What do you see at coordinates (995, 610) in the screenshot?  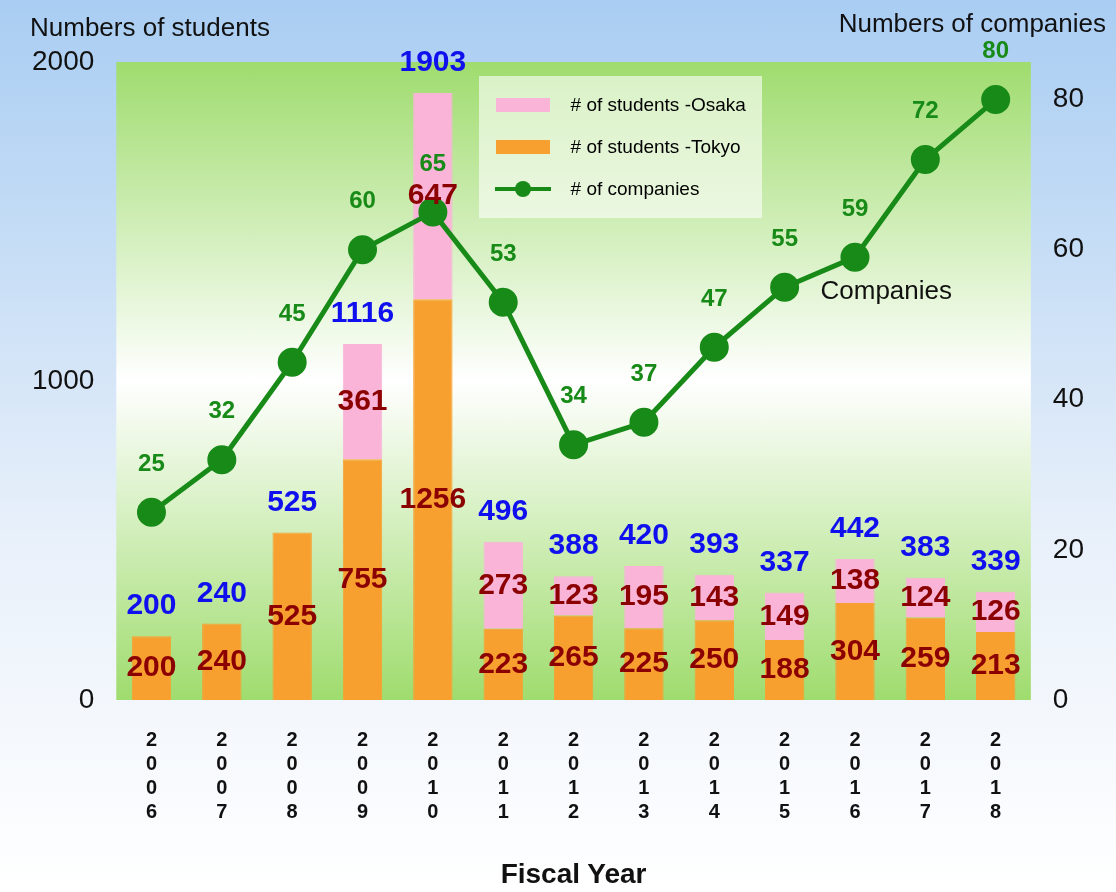 I see `data-label: 126` at bounding box center [995, 610].